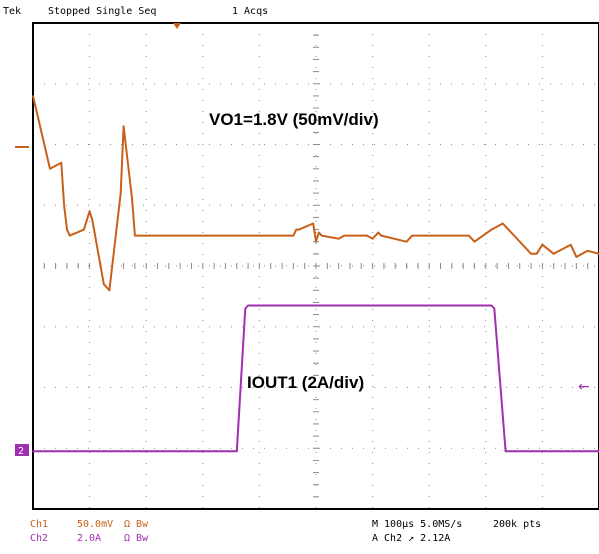  Describe the element at coordinates (417, 524) in the screenshot. I see `footer-timebase: M 100μs 5.0MS/s` at that location.